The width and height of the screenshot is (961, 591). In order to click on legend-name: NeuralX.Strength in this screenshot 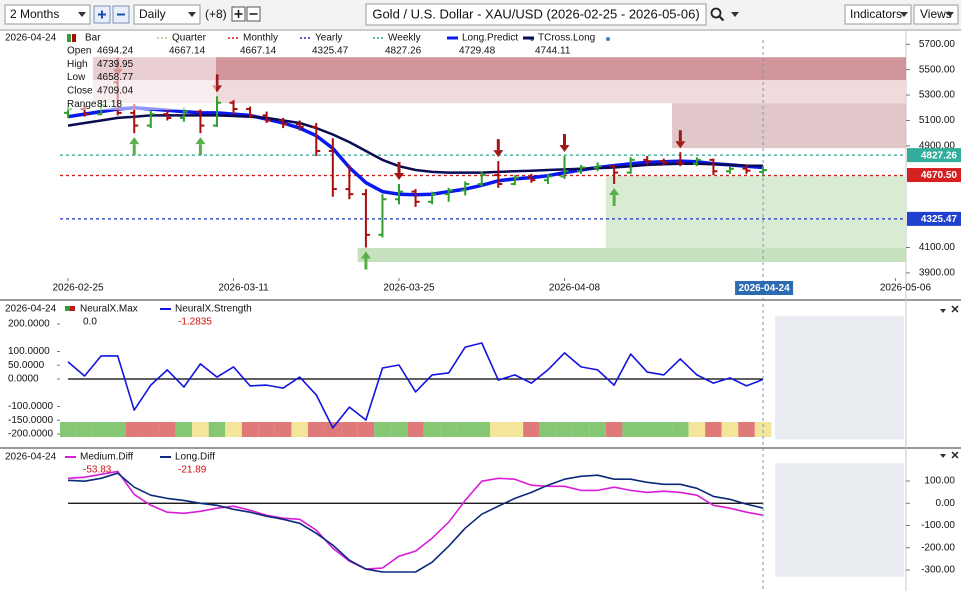, I will do `click(213, 309)`.